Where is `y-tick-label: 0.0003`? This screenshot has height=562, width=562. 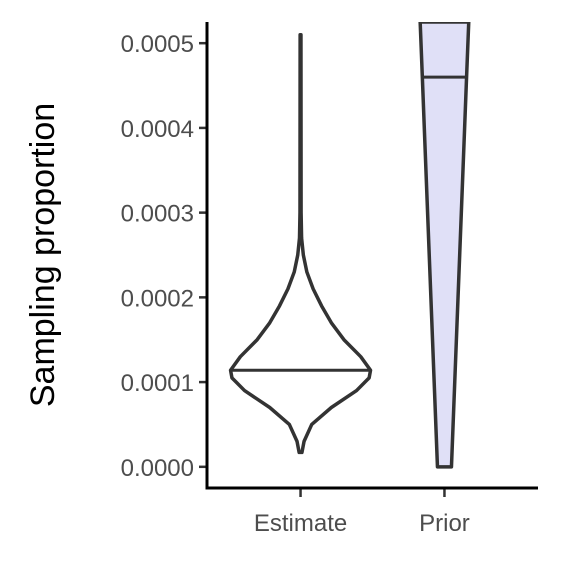
y-tick-label: 0.0003 is located at coordinates (157, 214).